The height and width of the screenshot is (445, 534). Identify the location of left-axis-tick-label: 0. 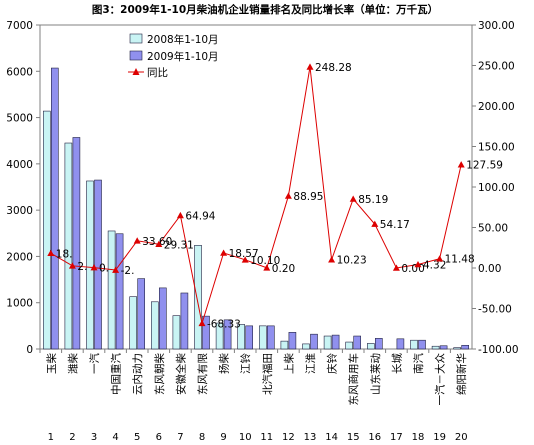
(29, 350).